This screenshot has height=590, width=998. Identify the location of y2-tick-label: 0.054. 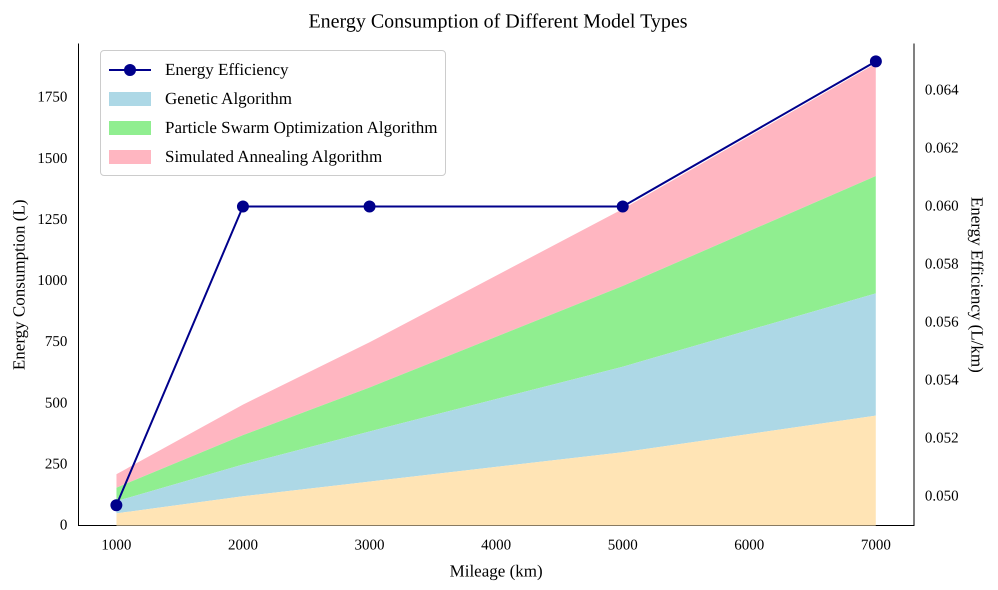
(942, 380).